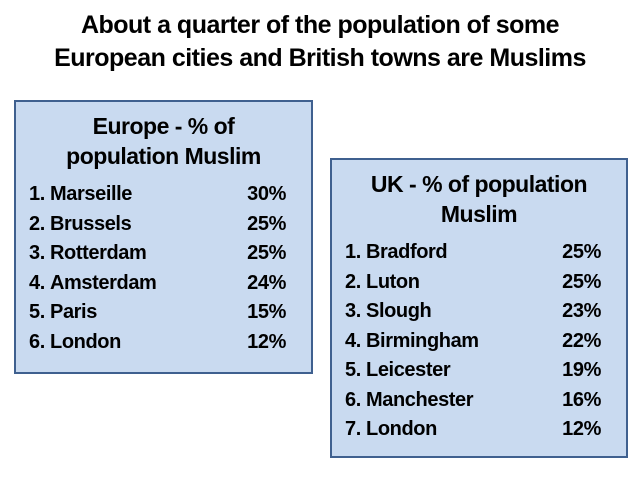 This screenshot has height=480, width=640. What do you see at coordinates (163, 313) in the screenshot?
I see `list-item: 5. Paris 15%` at bounding box center [163, 313].